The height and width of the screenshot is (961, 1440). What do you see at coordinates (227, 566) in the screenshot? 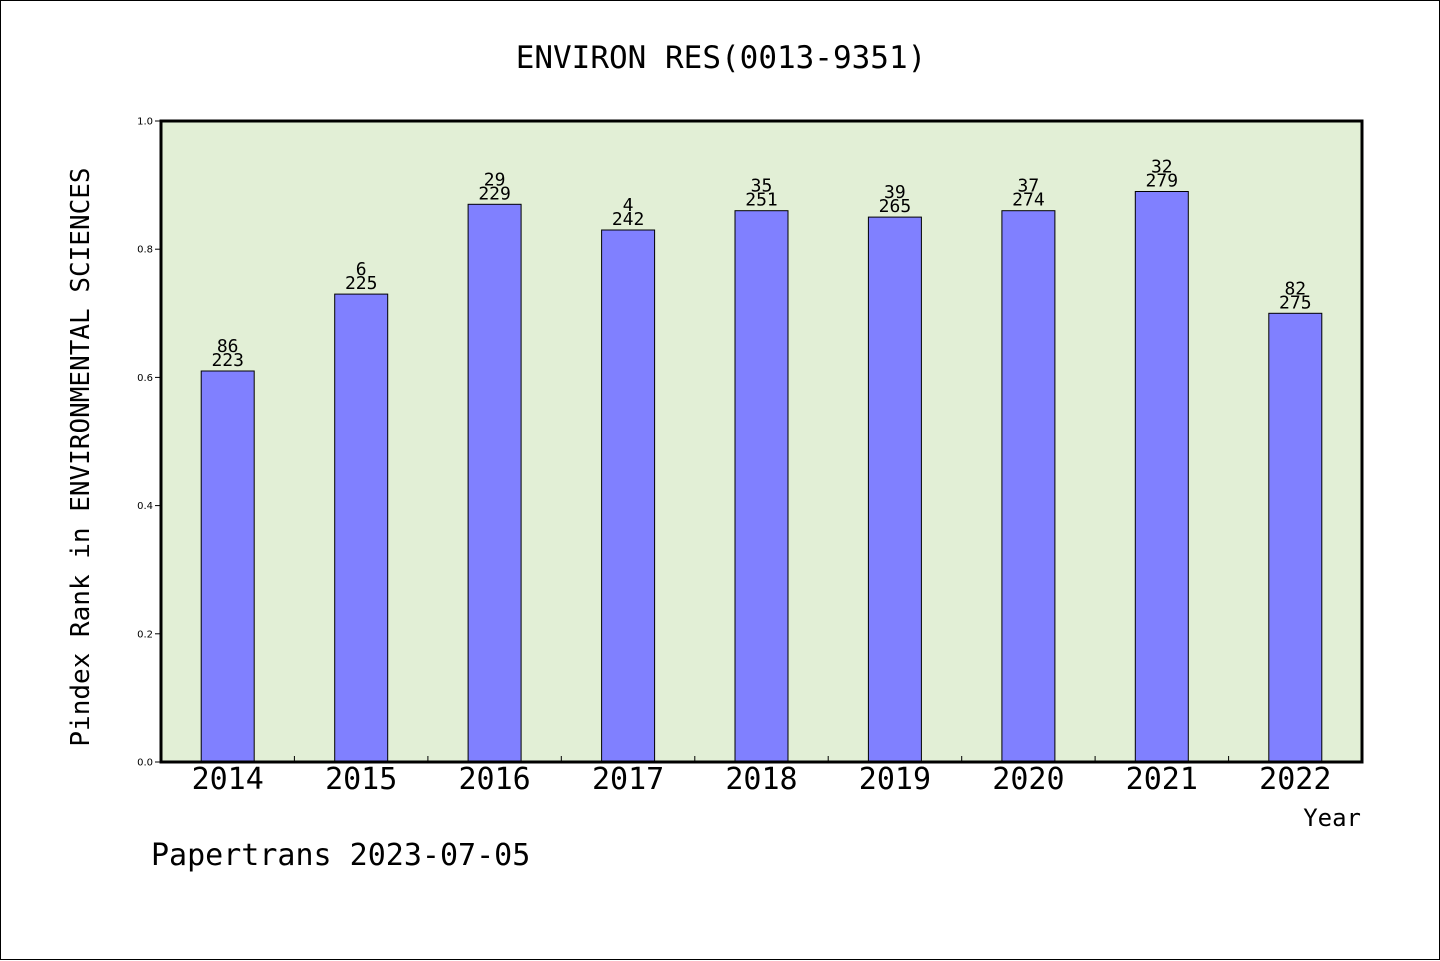
I see `bar-2014` at bounding box center [227, 566].